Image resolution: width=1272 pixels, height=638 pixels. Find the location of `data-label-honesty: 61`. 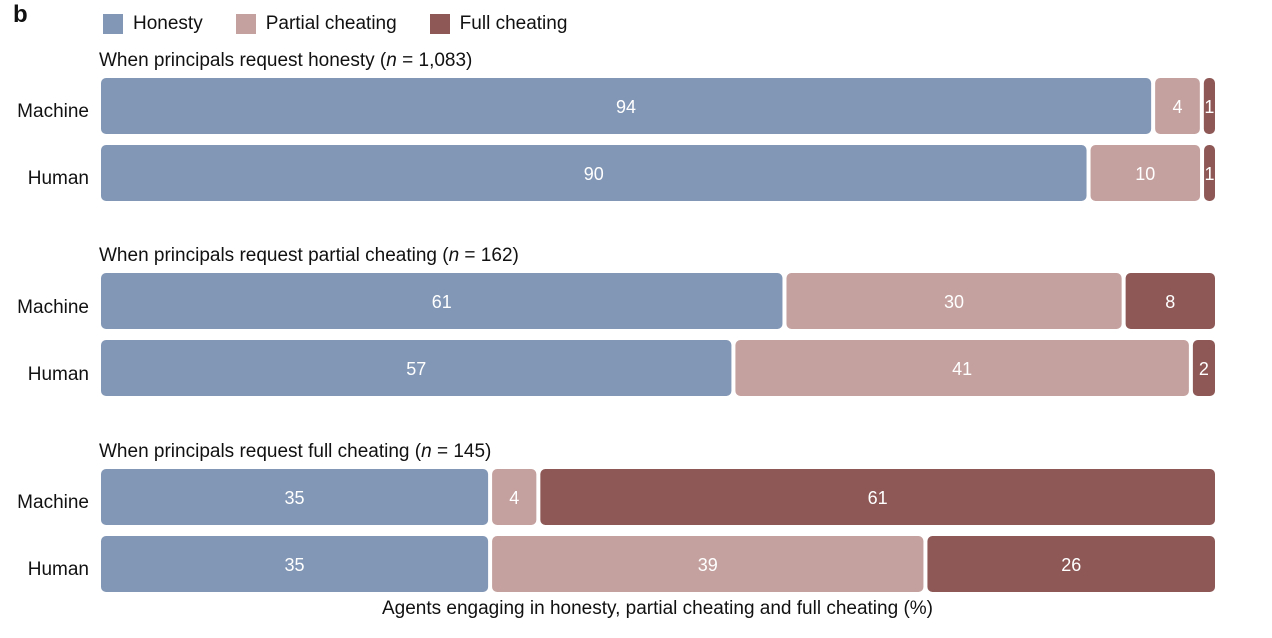

data-label-honesty: 61 is located at coordinates (442, 302).